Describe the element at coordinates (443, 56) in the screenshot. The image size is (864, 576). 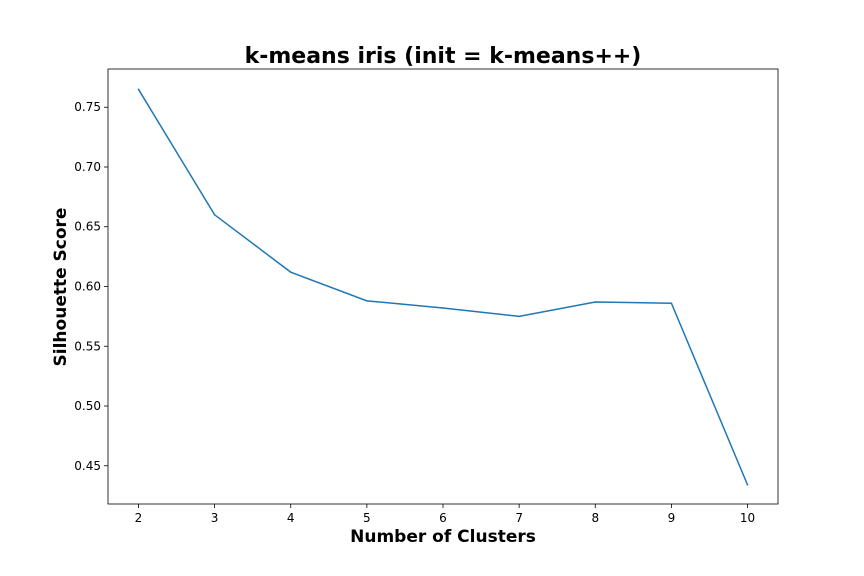
I see `chart-title: k-means iris (init = k-means++)` at that location.